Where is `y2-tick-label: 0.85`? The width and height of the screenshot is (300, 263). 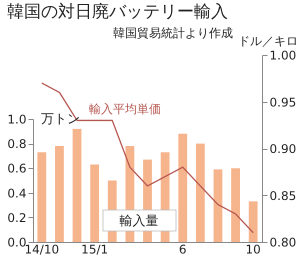
y2-tick-label: 0.85 is located at coordinates (283, 195).